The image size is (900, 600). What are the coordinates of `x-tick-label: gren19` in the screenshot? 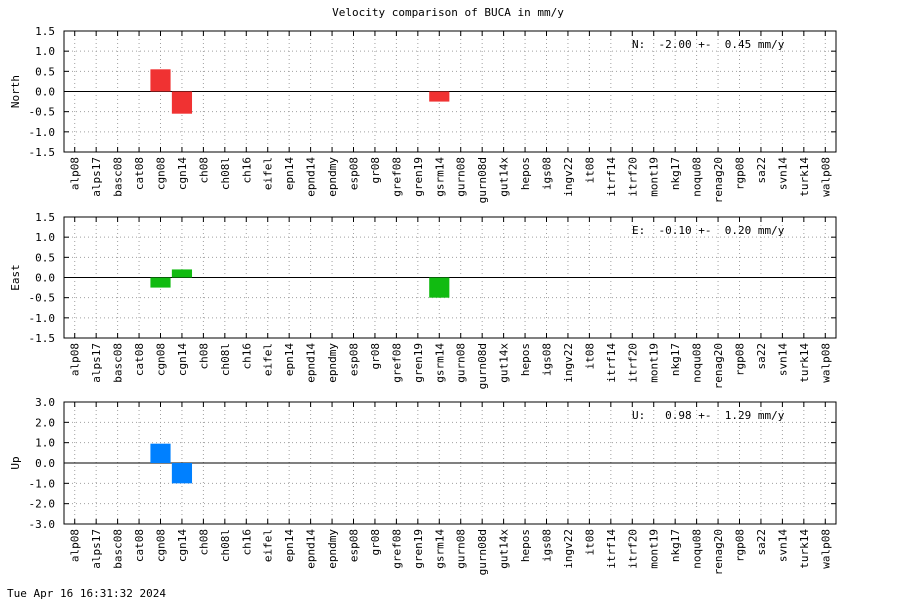 It's located at (418, 549).